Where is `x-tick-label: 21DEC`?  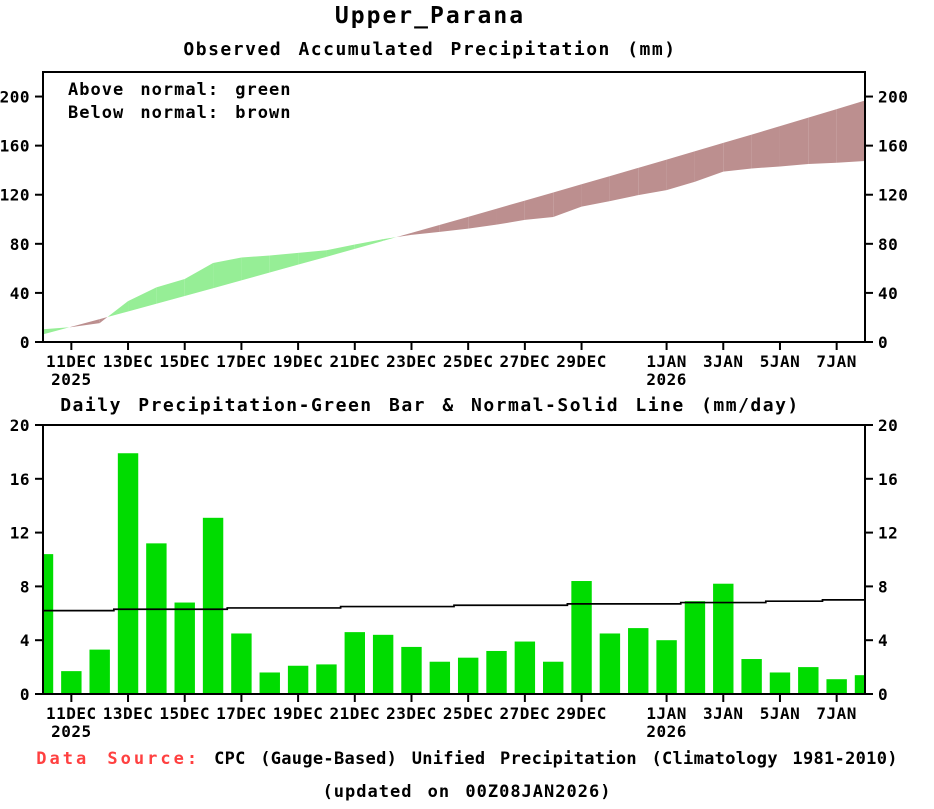
x-tick-label: 21DEC is located at coordinates (354, 361).